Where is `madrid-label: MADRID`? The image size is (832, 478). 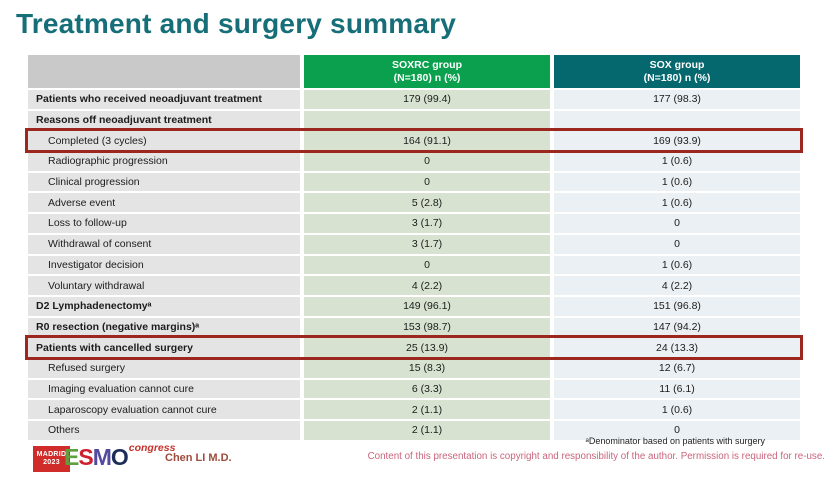
madrid-label: MADRID is located at coordinates (51, 454).